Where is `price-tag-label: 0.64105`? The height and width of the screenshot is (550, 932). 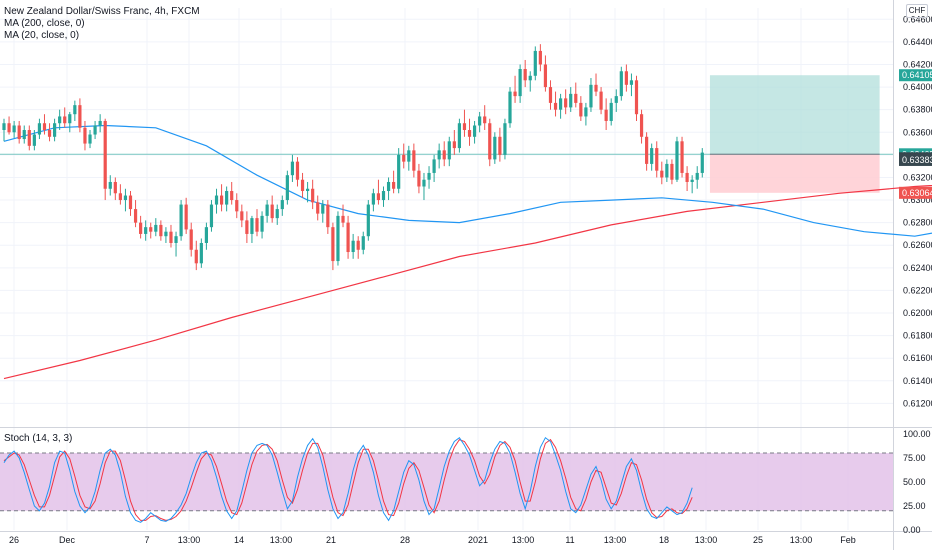 price-tag-label: 0.64105 is located at coordinates (917, 75).